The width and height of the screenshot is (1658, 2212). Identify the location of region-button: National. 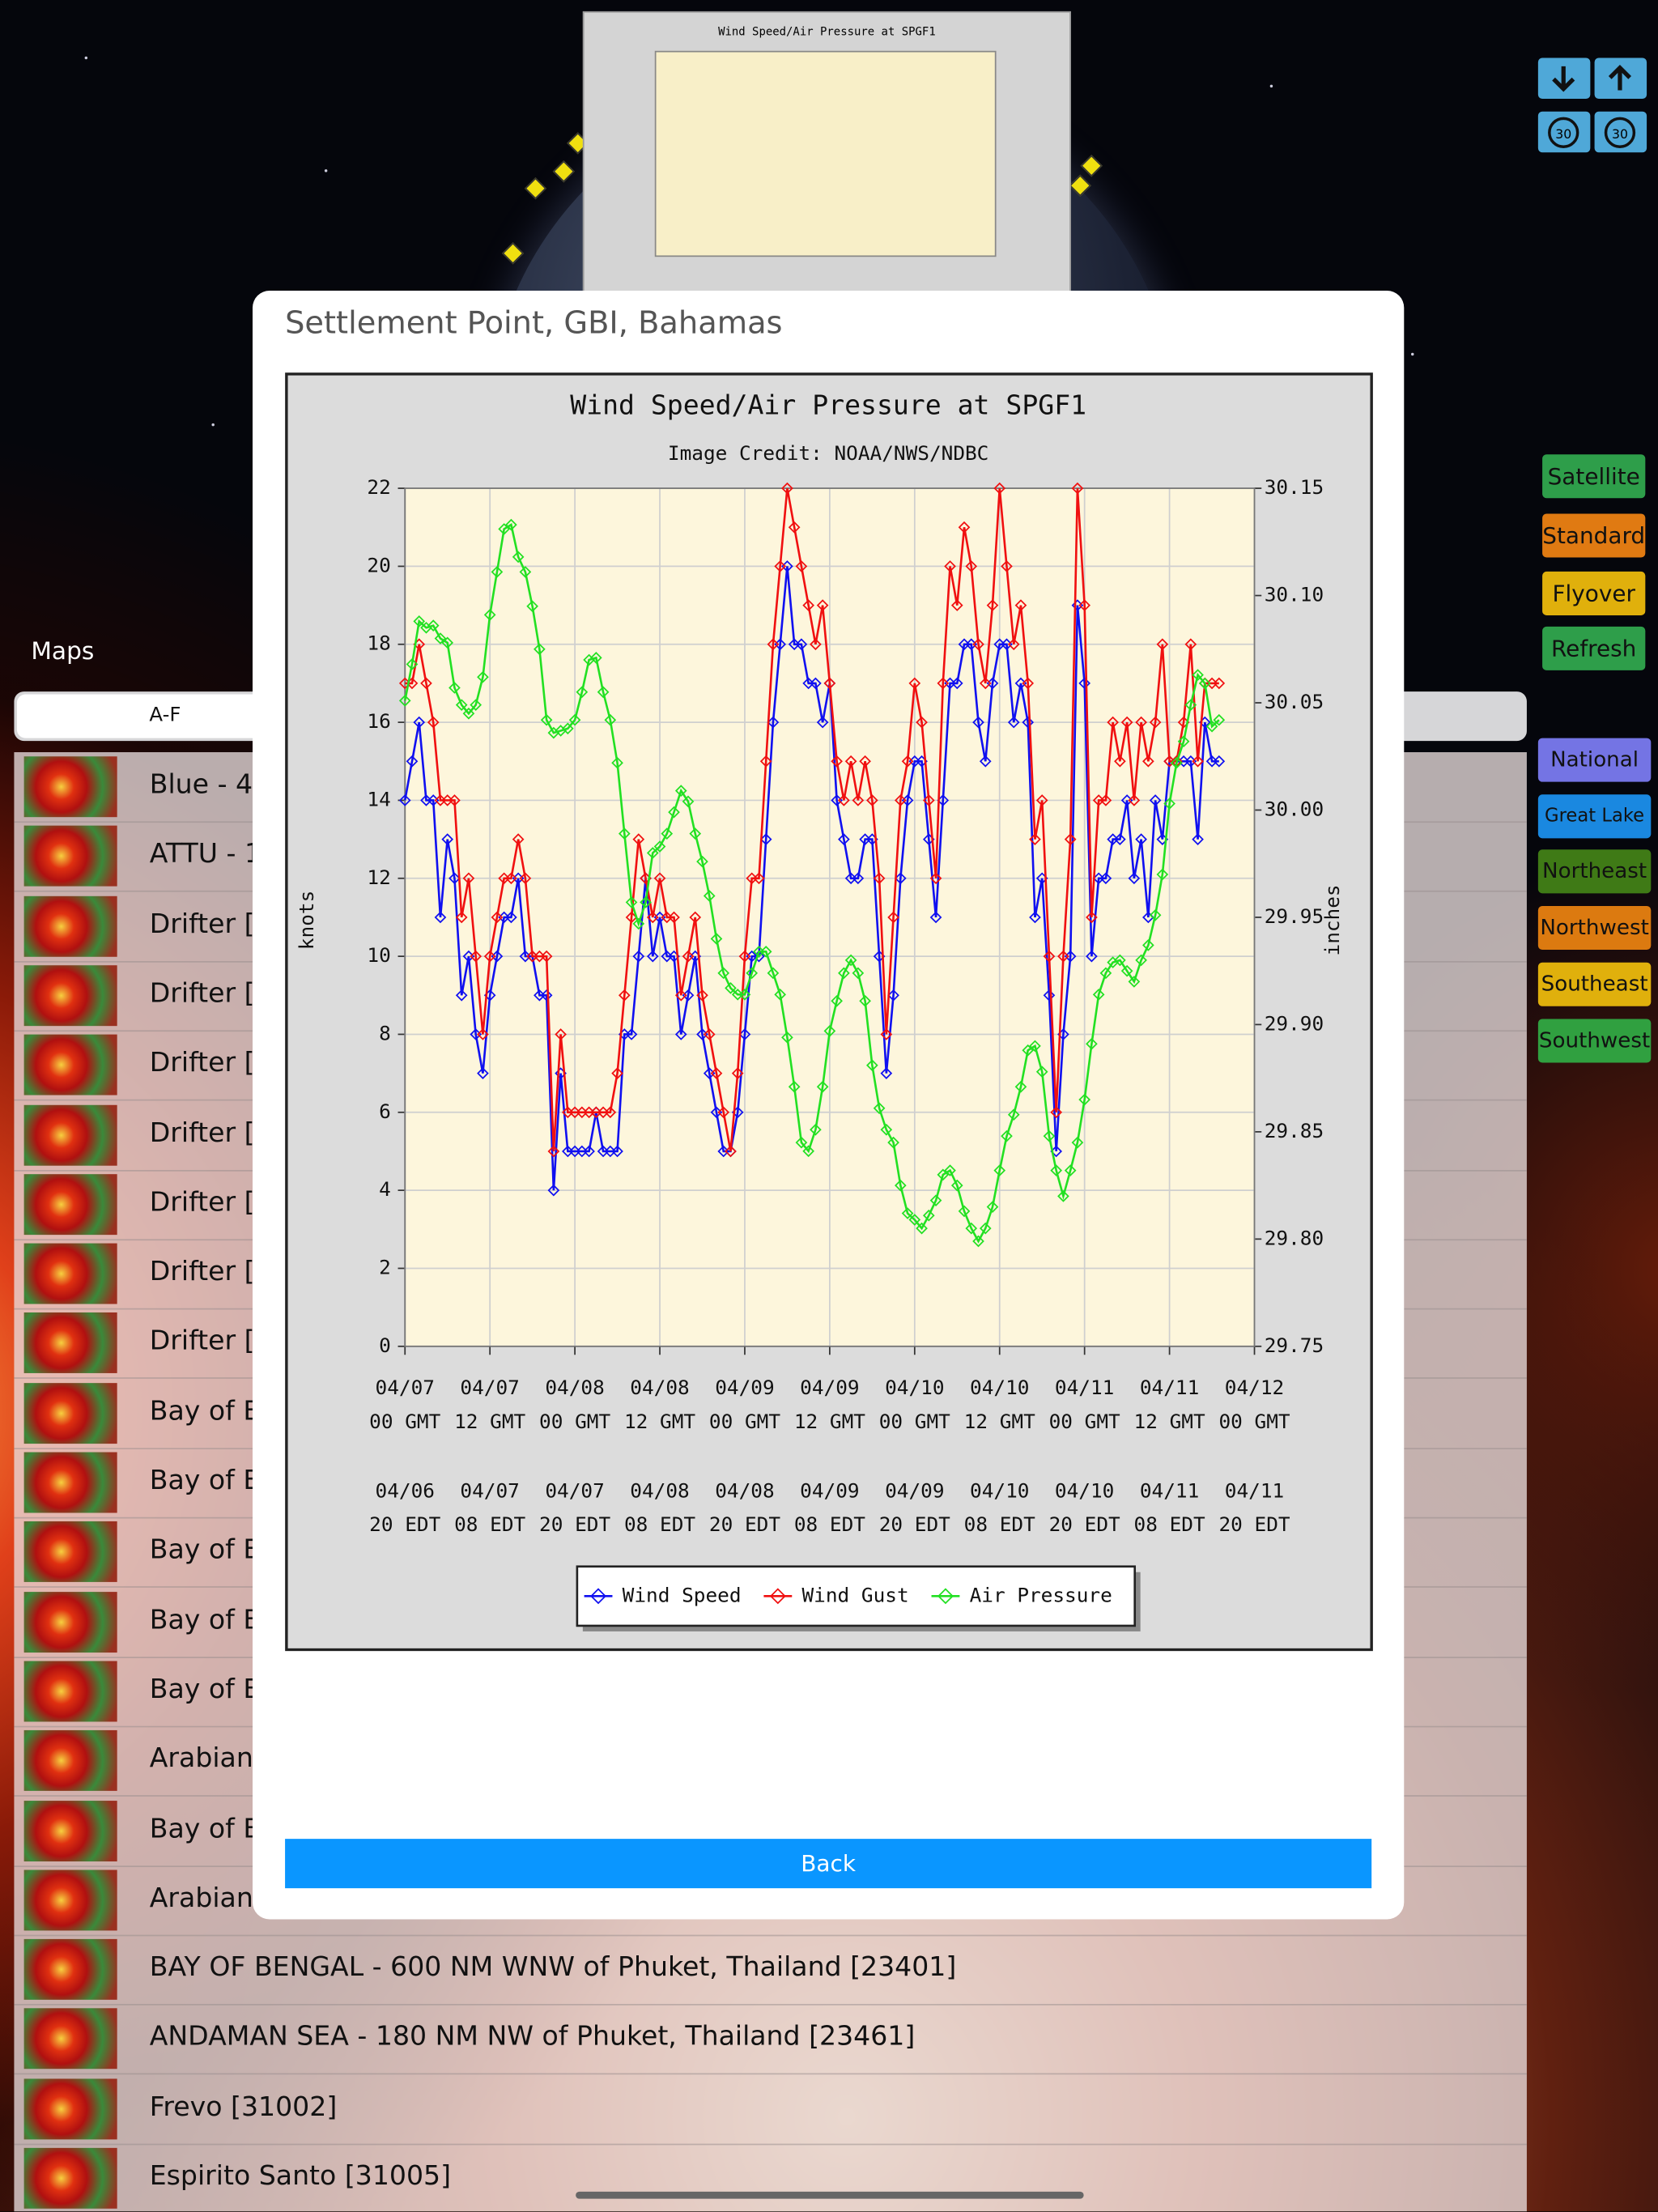
(1594, 760).